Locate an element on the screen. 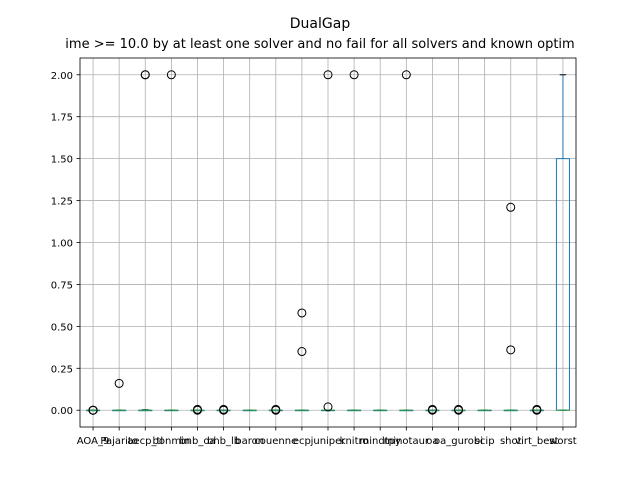 The image size is (640, 480). x-tick-label: bonmin is located at coordinates (172, 441).